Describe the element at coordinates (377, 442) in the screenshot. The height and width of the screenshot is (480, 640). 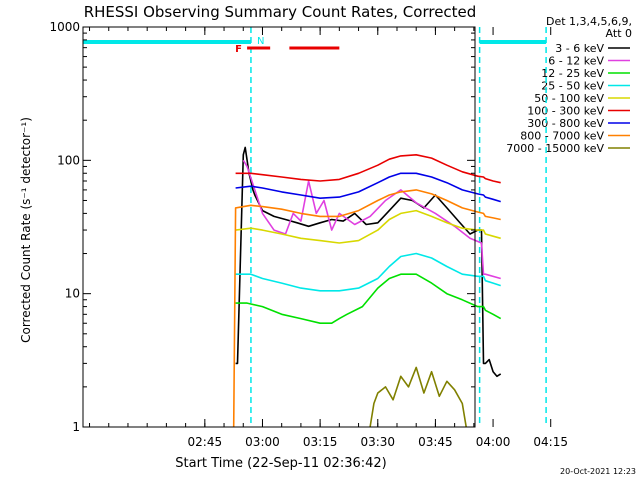
I see `x-tick-label: 03:30` at that location.